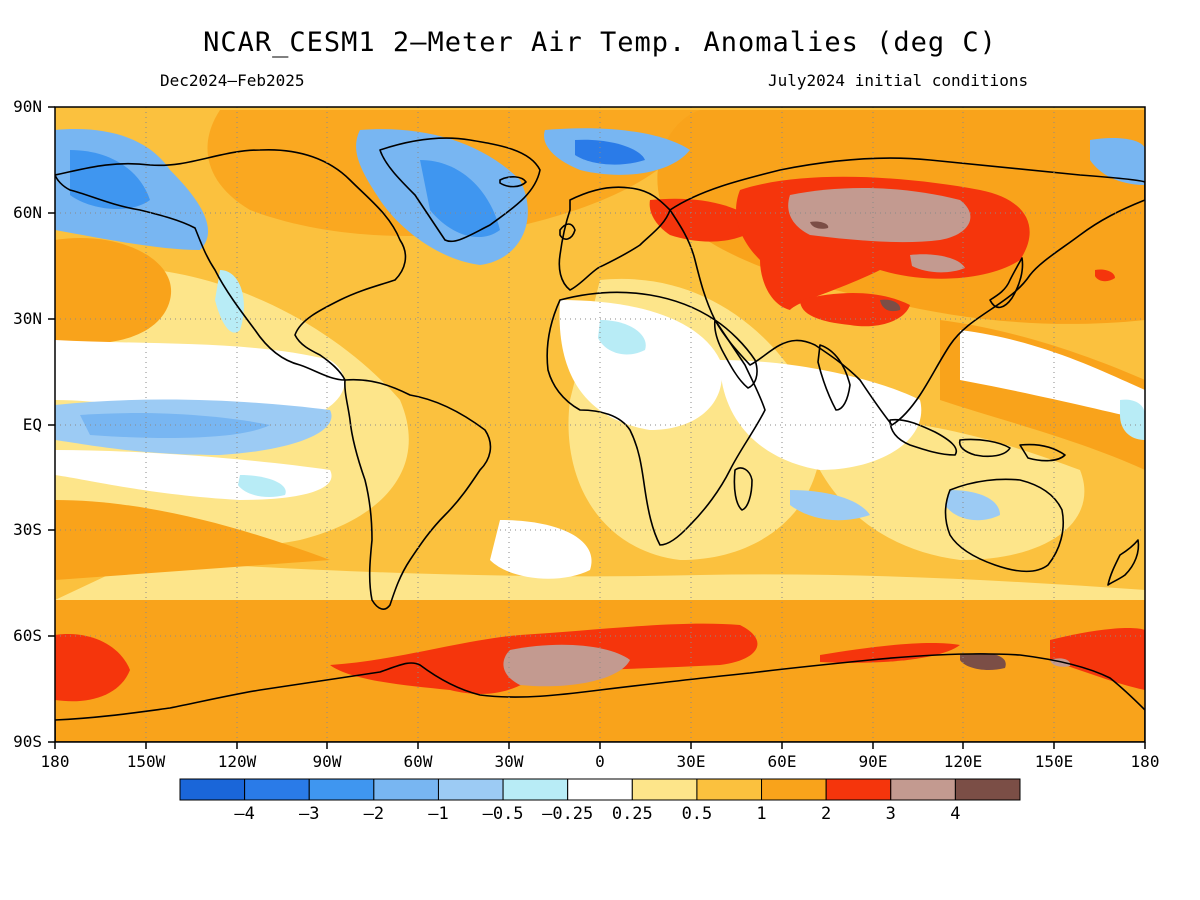  What do you see at coordinates (567, 814) in the screenshot?
I see `colorbar-label: –0.25` at bounding box center [567, 814].